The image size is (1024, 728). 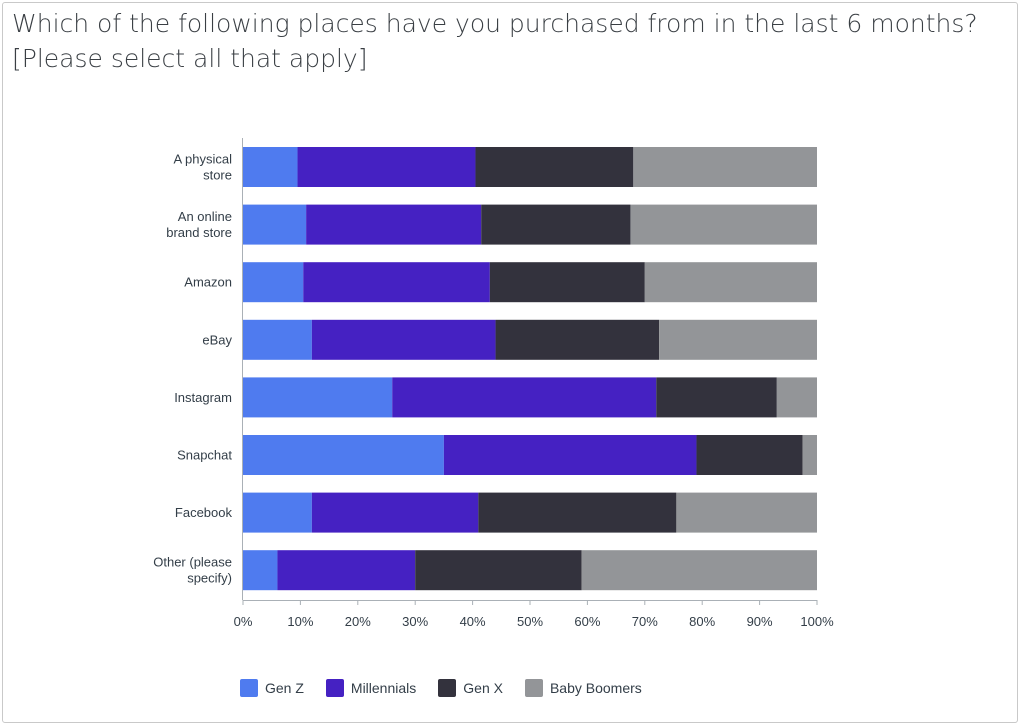 I want to click on category-label: Snapchat, so click(x=204, y=455).